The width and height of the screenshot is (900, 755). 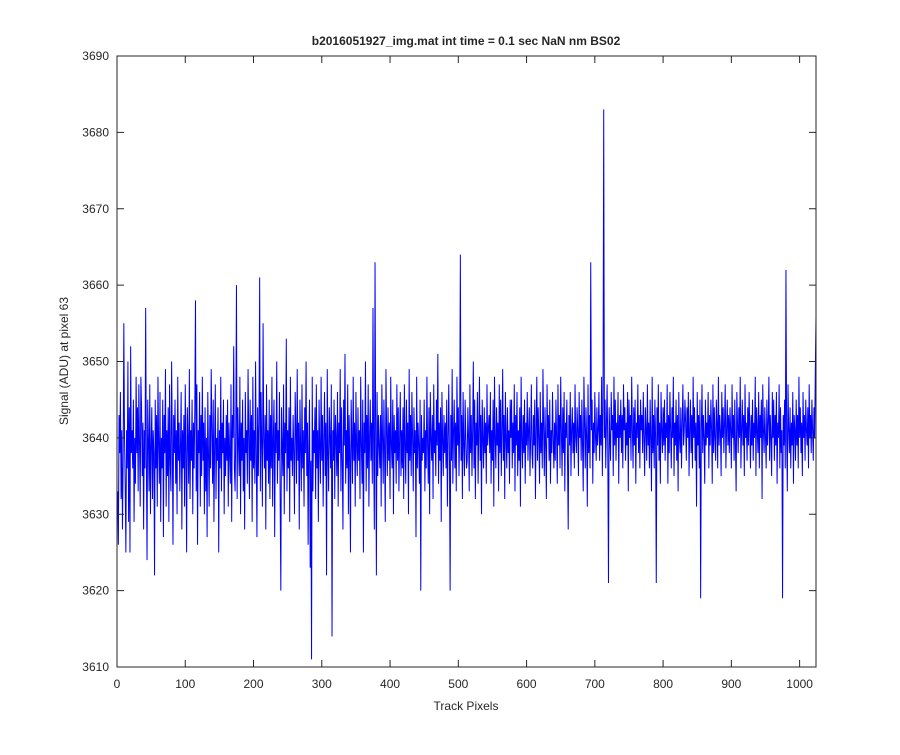 I want to click on x-tick-label: 100, so click(x=185, y=684).